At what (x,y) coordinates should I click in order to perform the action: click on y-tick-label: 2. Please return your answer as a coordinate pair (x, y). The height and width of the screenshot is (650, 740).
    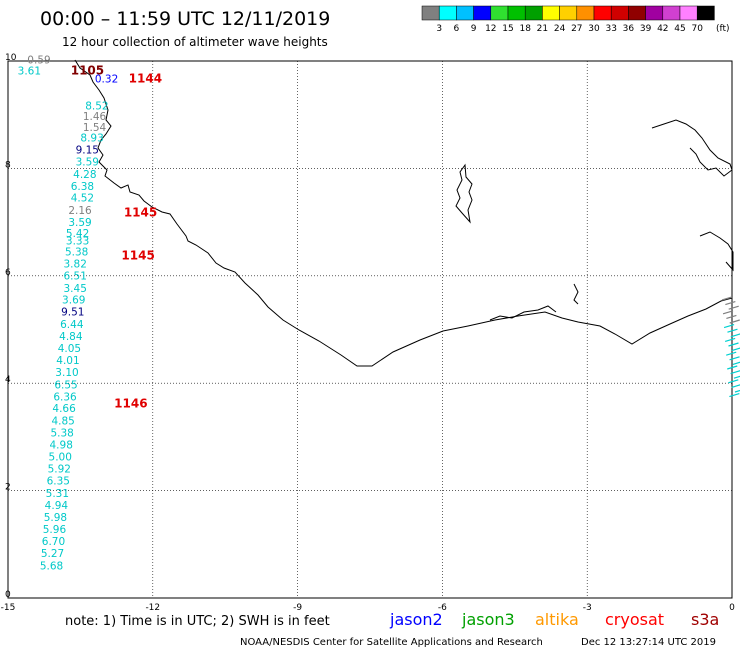
    Looking at the image, I should click on (8, 488).